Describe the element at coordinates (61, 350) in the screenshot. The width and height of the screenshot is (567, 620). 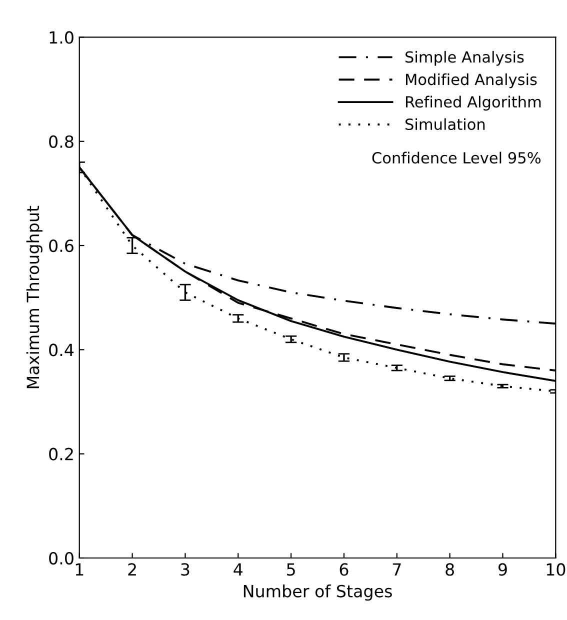
I see `y-tick-label: 0.4` at that location.